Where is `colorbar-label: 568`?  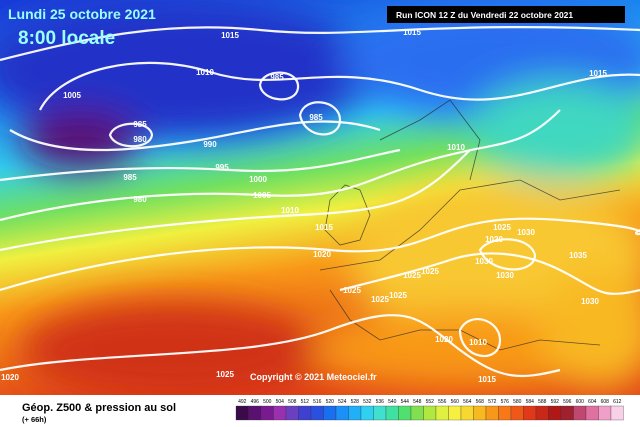 colorbar-label: 568 is located at coordinates (480, 402).